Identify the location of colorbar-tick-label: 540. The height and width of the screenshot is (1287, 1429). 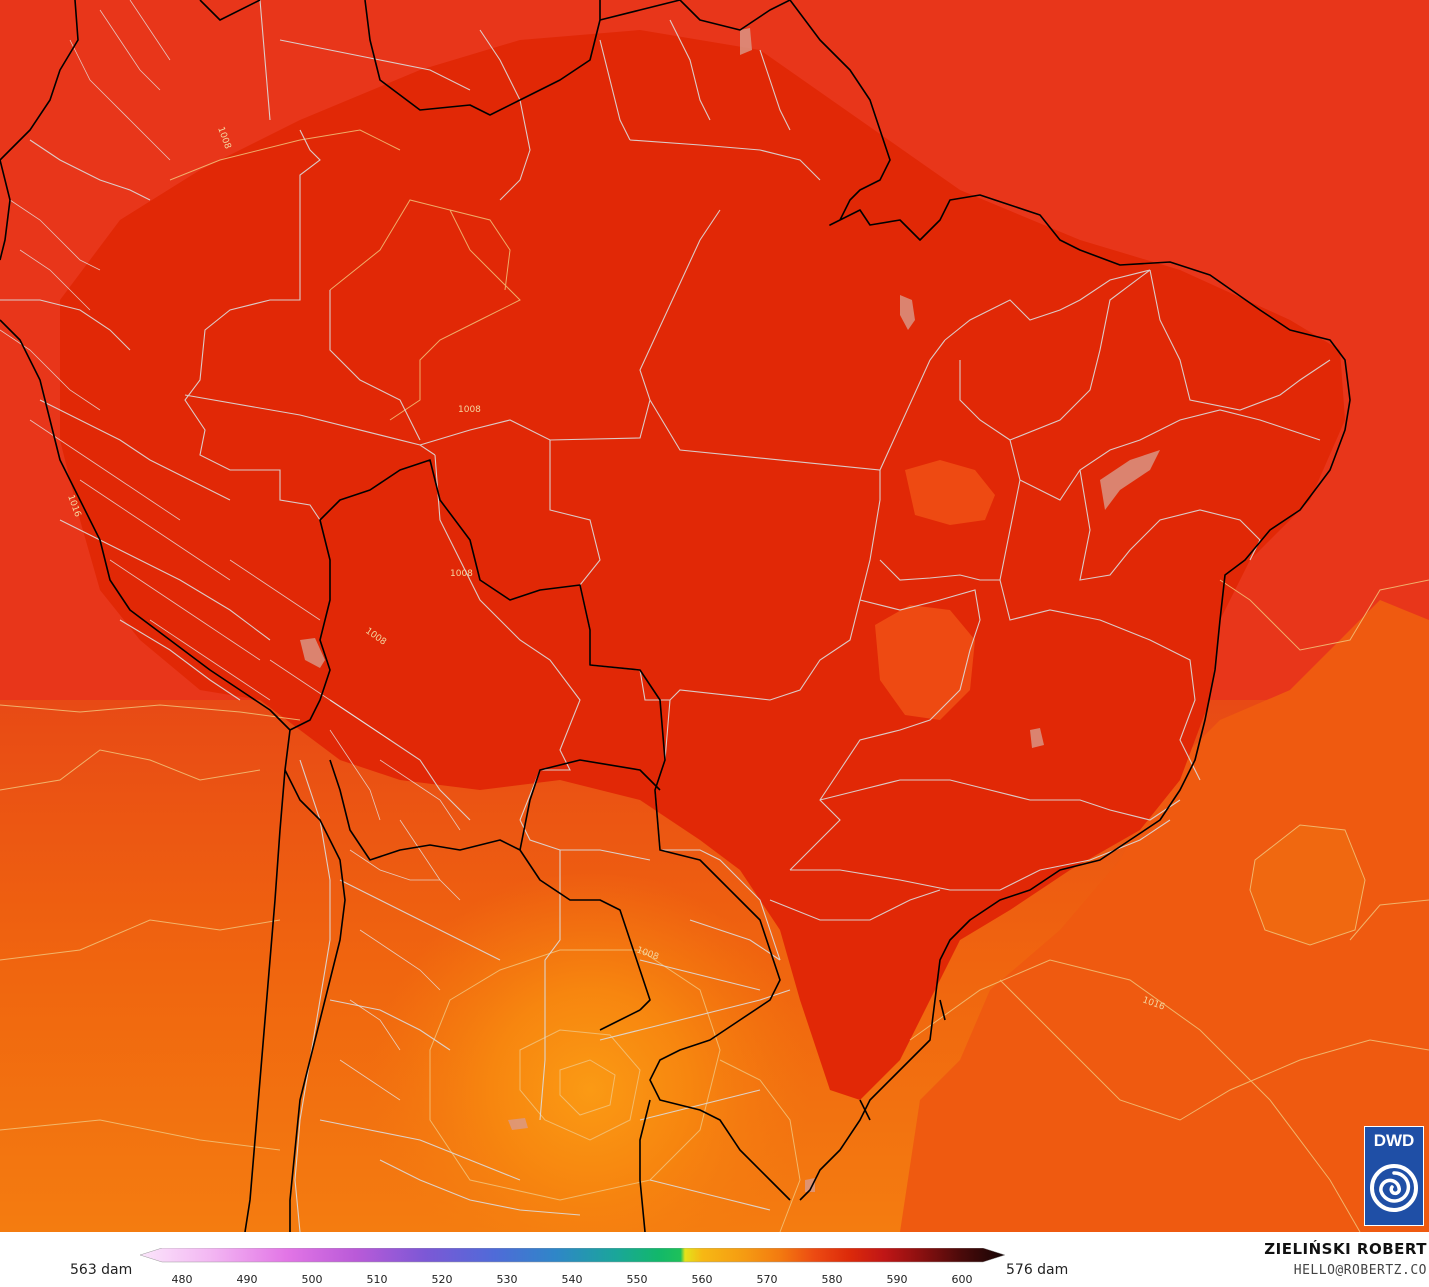
(572, 1279).